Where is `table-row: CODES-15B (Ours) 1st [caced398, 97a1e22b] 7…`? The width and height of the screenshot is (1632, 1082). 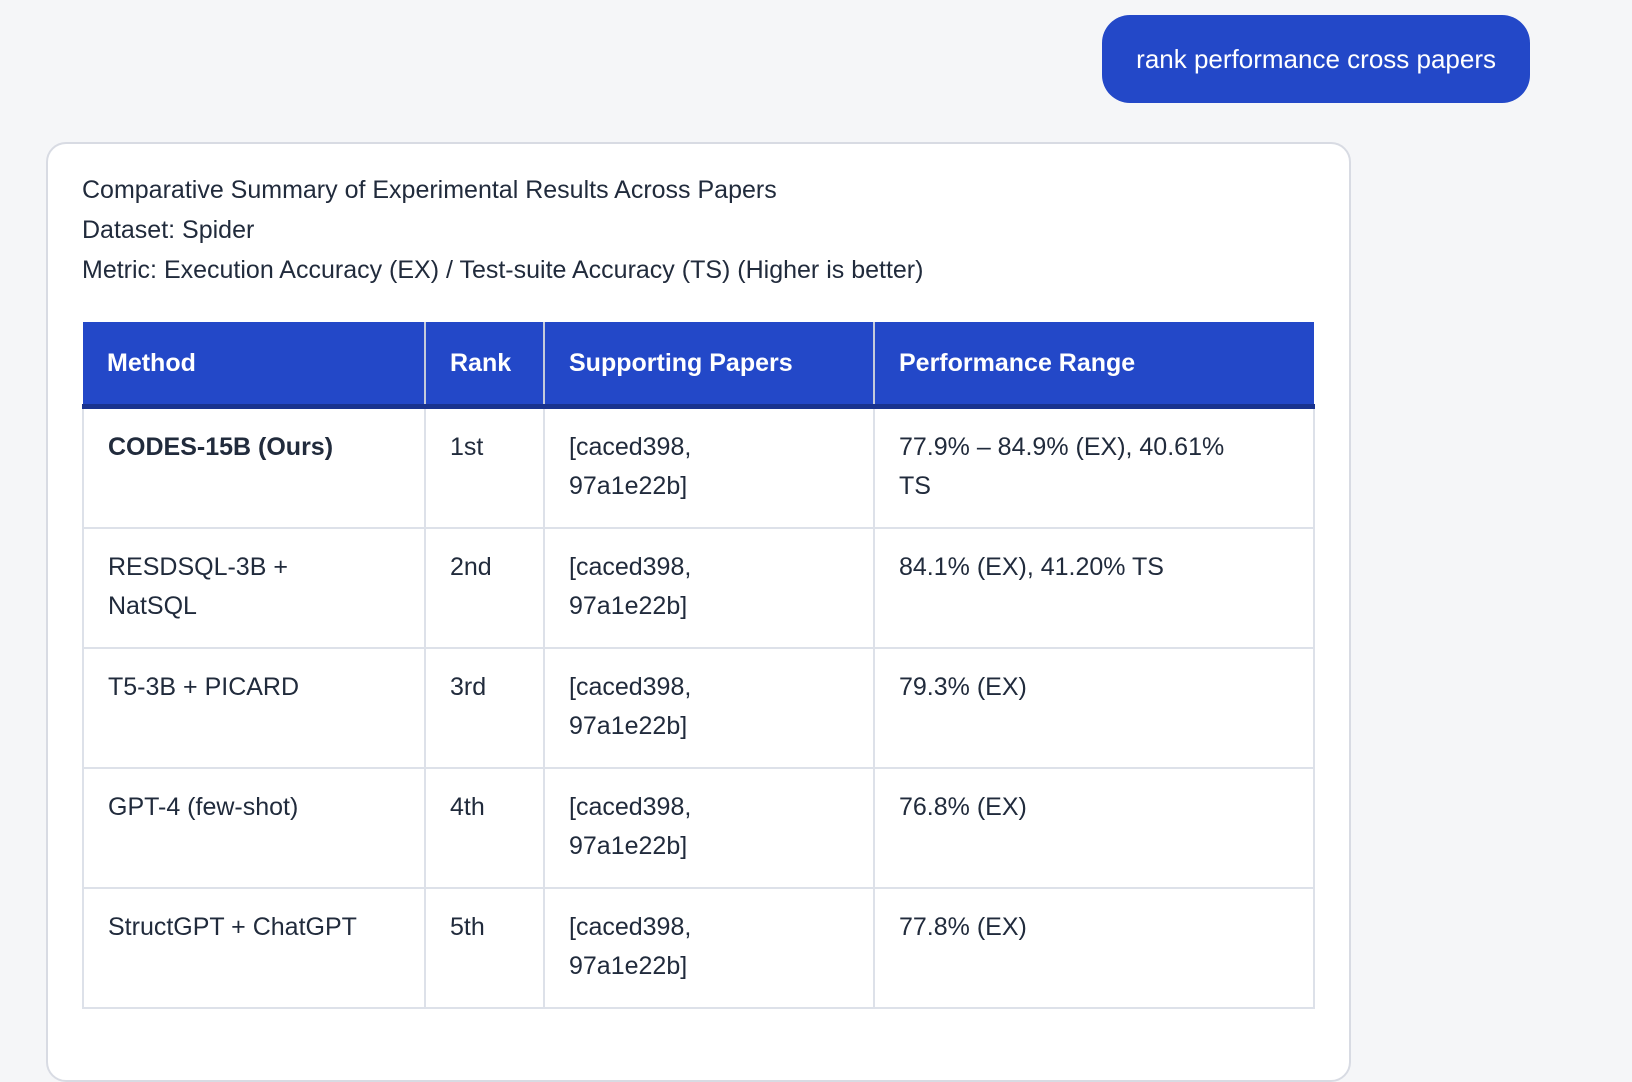
table-row: CODES-15B (Ours) 1st [caced398, 97a1e22b] 7… is located at coordinates (698, 467).